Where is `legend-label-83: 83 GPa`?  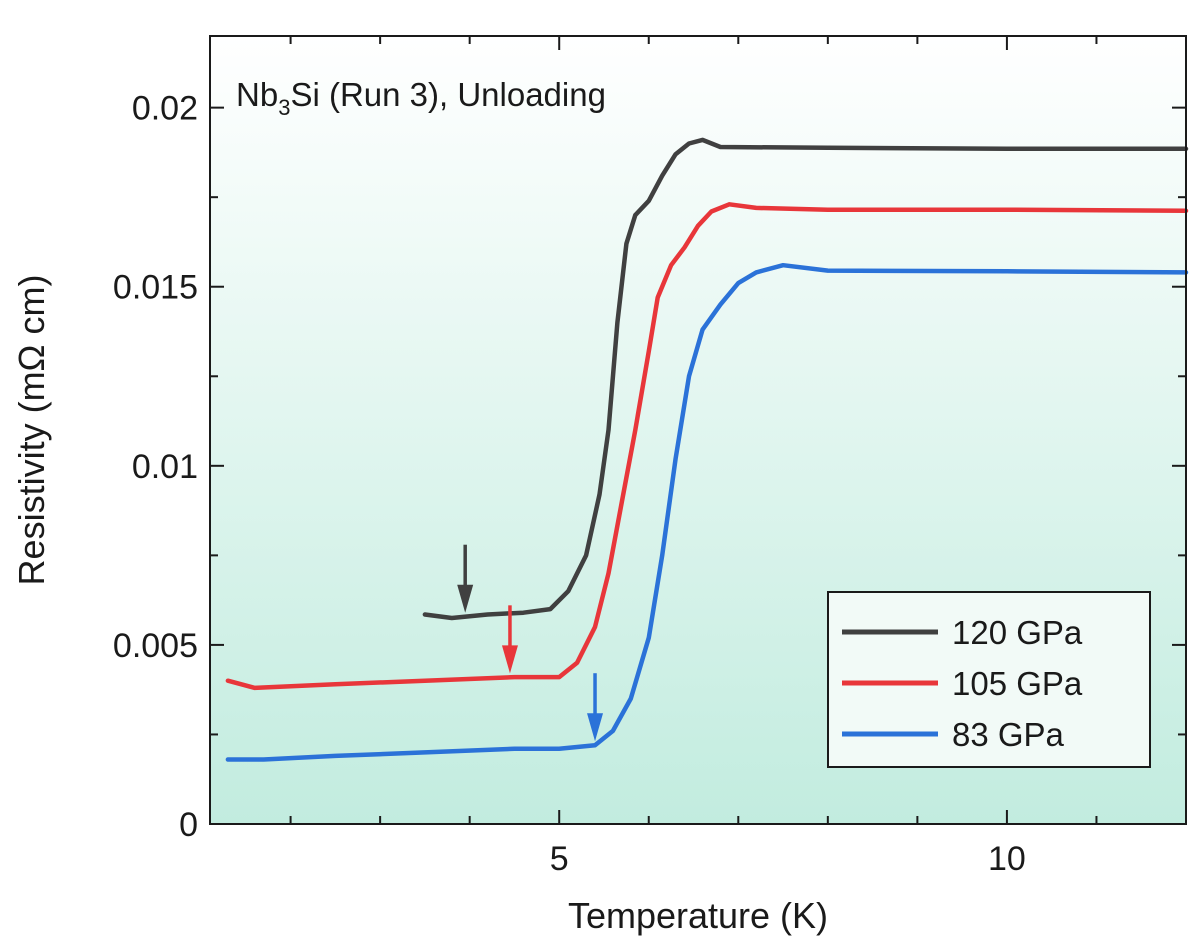 legend-label-83: 83 GPa is located at coordinates (1008, 734).